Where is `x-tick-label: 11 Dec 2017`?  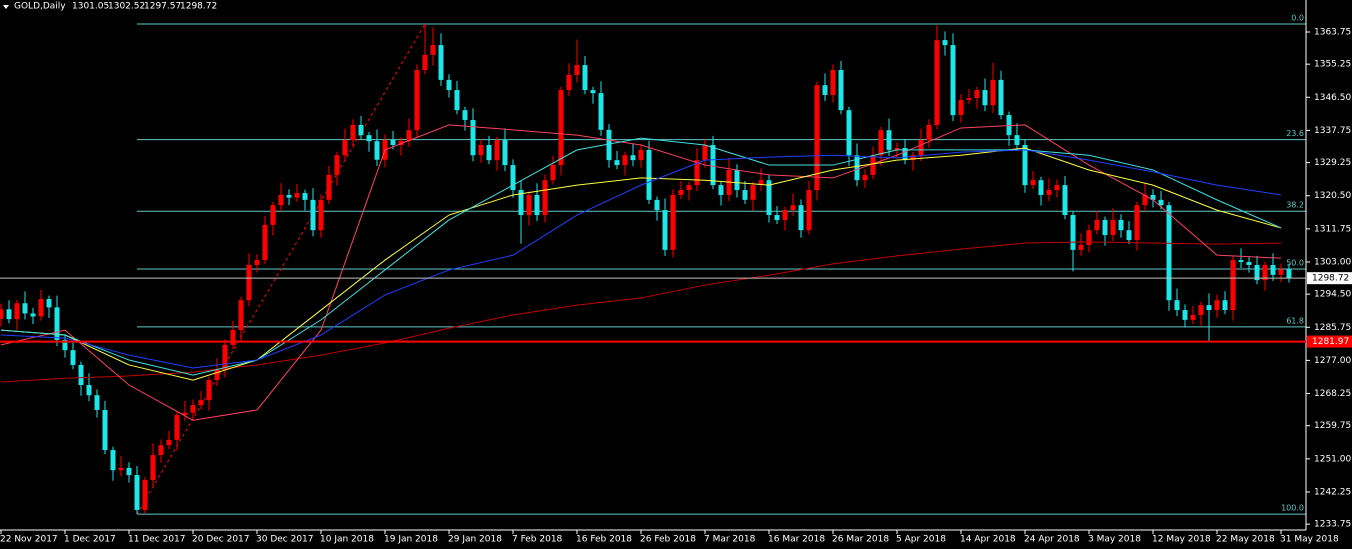 x-tick-label: 11 Dec 2017 is located at coordinates (157, 540).